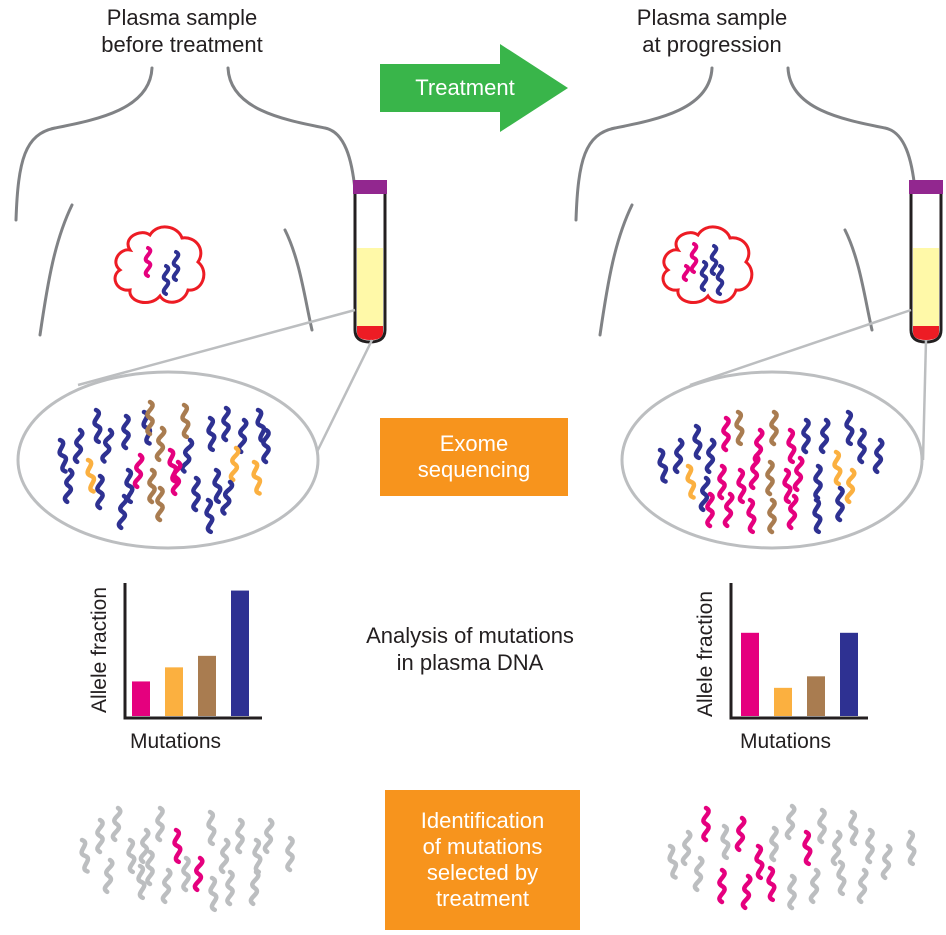  What do you see at coordinates (799, 674) in the screenshot?
I see `bar-chart-right` at bounding box center [799, 674].